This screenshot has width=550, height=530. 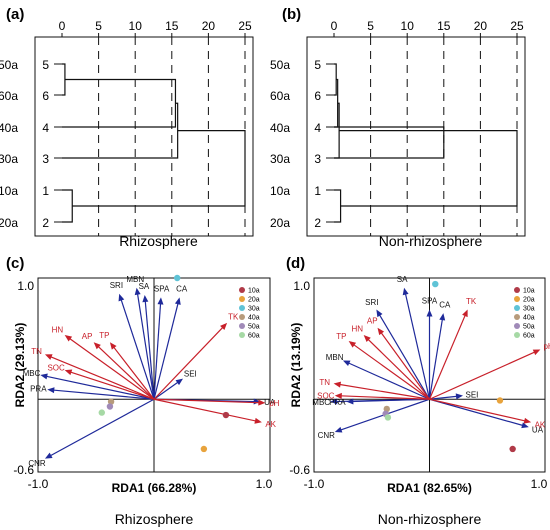 I want to click on leaf-number: 5, so click(x=317, y=65).